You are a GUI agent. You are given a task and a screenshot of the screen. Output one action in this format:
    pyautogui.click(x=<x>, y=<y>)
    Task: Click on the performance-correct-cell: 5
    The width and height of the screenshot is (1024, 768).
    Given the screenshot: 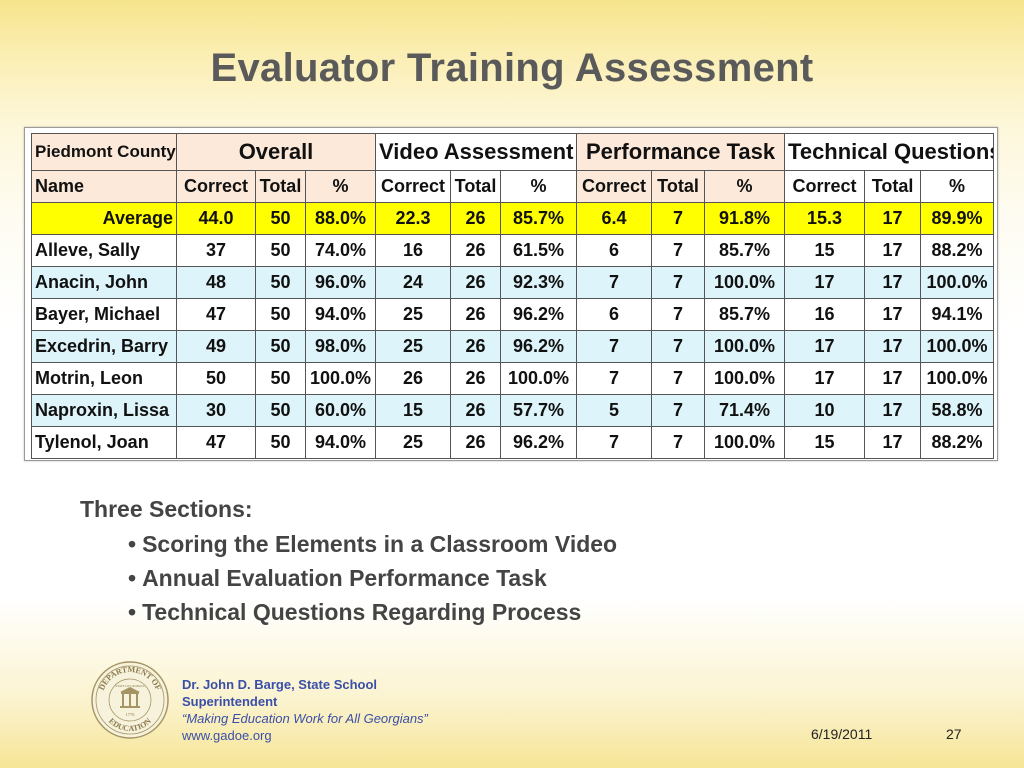 What is the action you would take?
    pyautogui.click(x=614, y=410)
    